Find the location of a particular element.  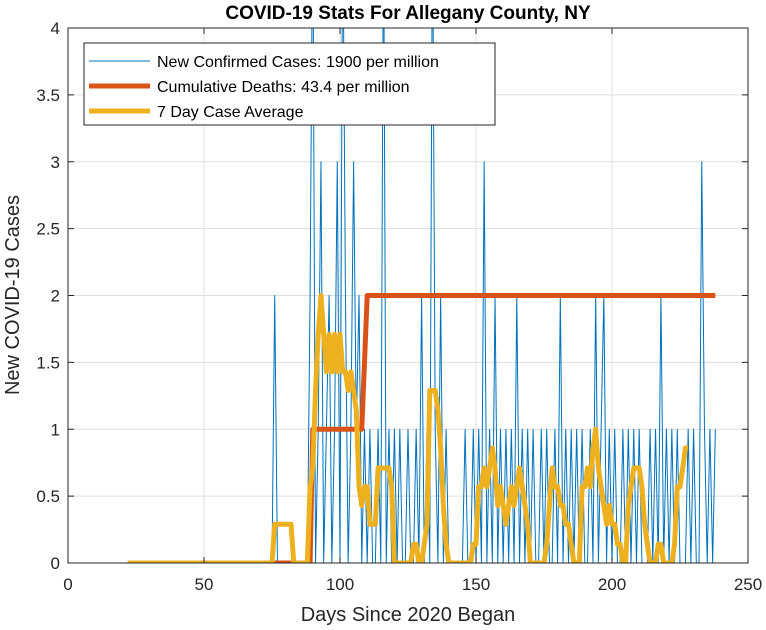

y-tick-label: 1 is located at coordinates (55, 429).